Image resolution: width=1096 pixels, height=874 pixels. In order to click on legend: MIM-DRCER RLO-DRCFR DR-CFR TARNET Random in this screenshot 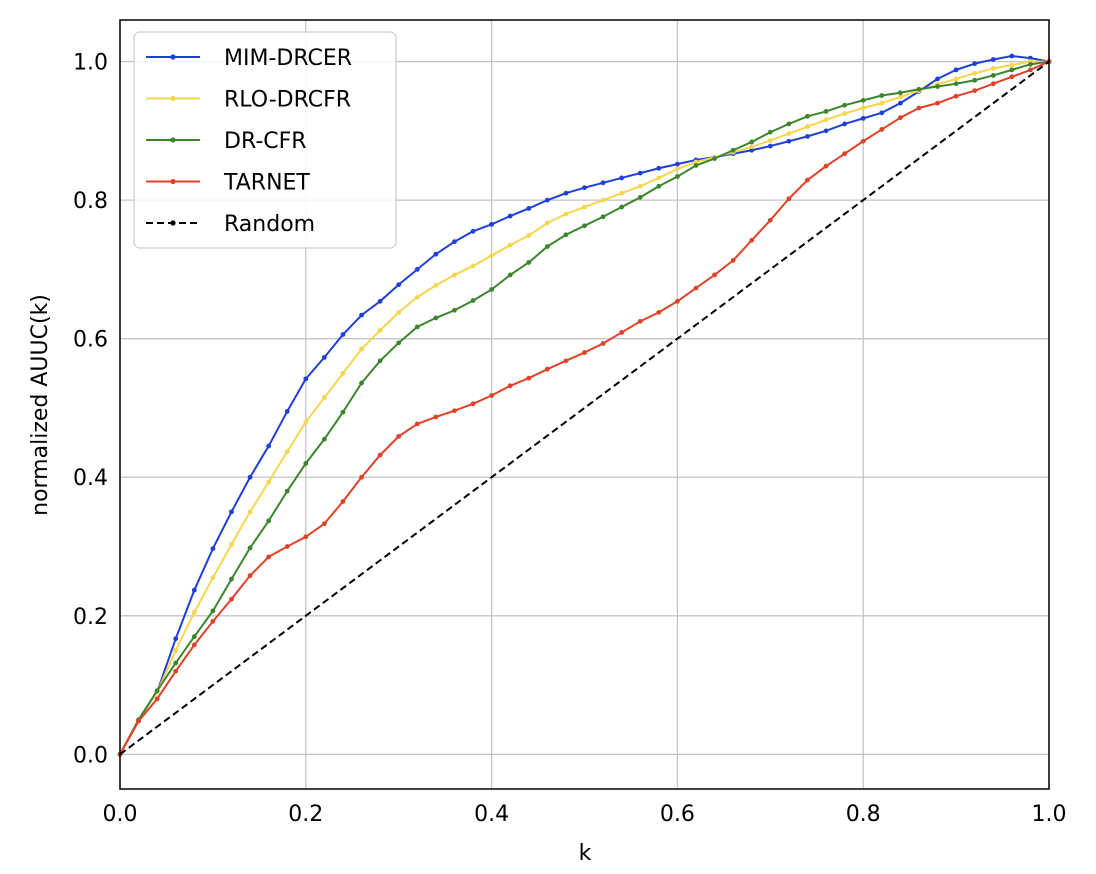, I will do `click(265, 140)`.